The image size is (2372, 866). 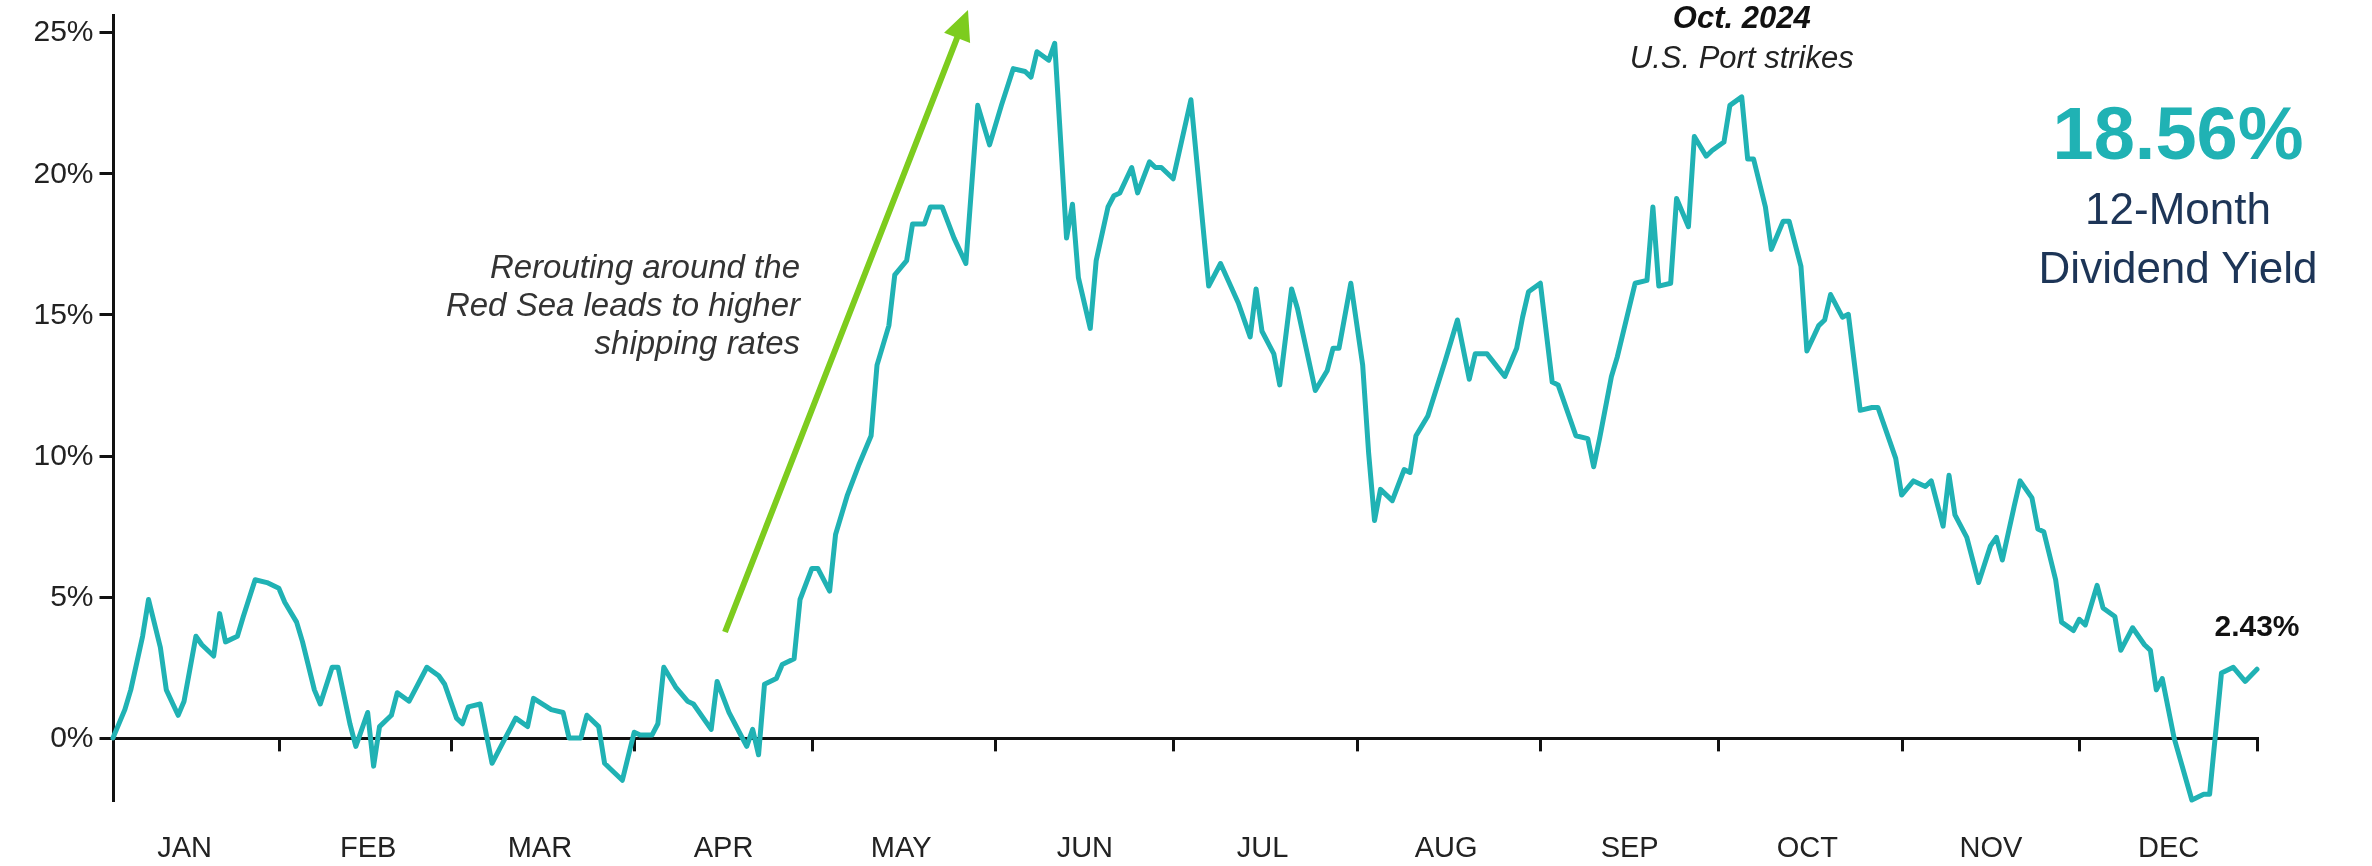 What do you see at coordinates (1629, 846) in the screenshot?
I see `x-tick-label: SEP` at bounding box center [1629, 846].